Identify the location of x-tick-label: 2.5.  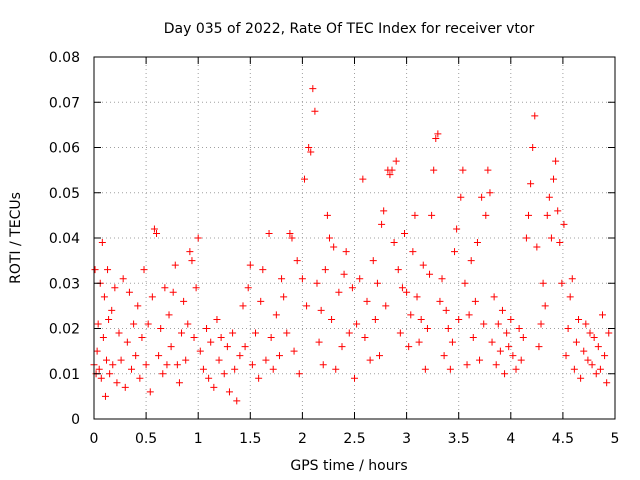
(354, 439).